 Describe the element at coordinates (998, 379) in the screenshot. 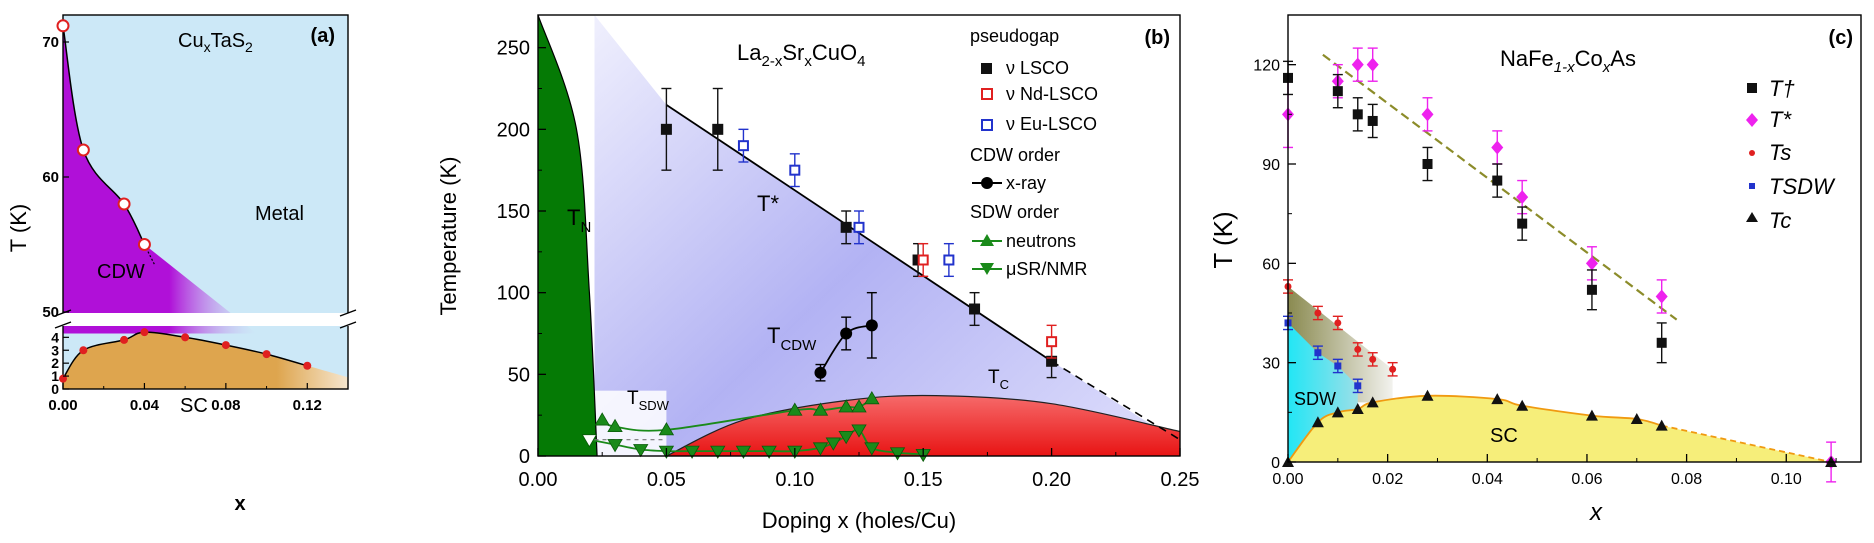

I see `tc-label: TC` at that location.